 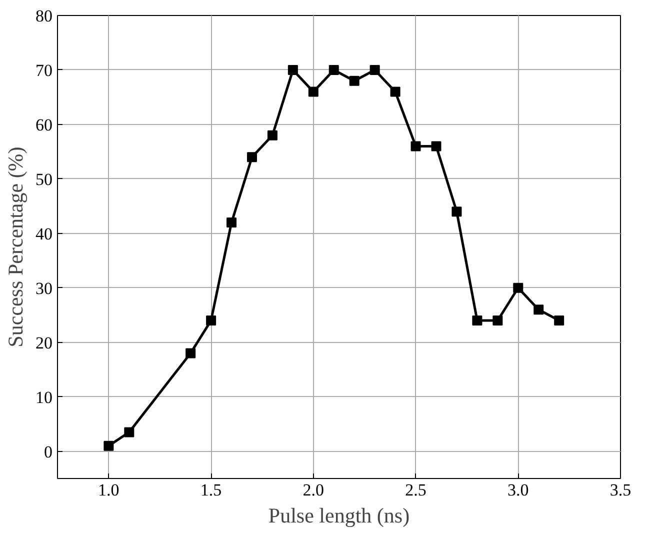 What do you see at coordinates (16, 247) in the screenshot?
I see `y-axis-title: Success Percentage (%)` at bounding box center [16, 247].